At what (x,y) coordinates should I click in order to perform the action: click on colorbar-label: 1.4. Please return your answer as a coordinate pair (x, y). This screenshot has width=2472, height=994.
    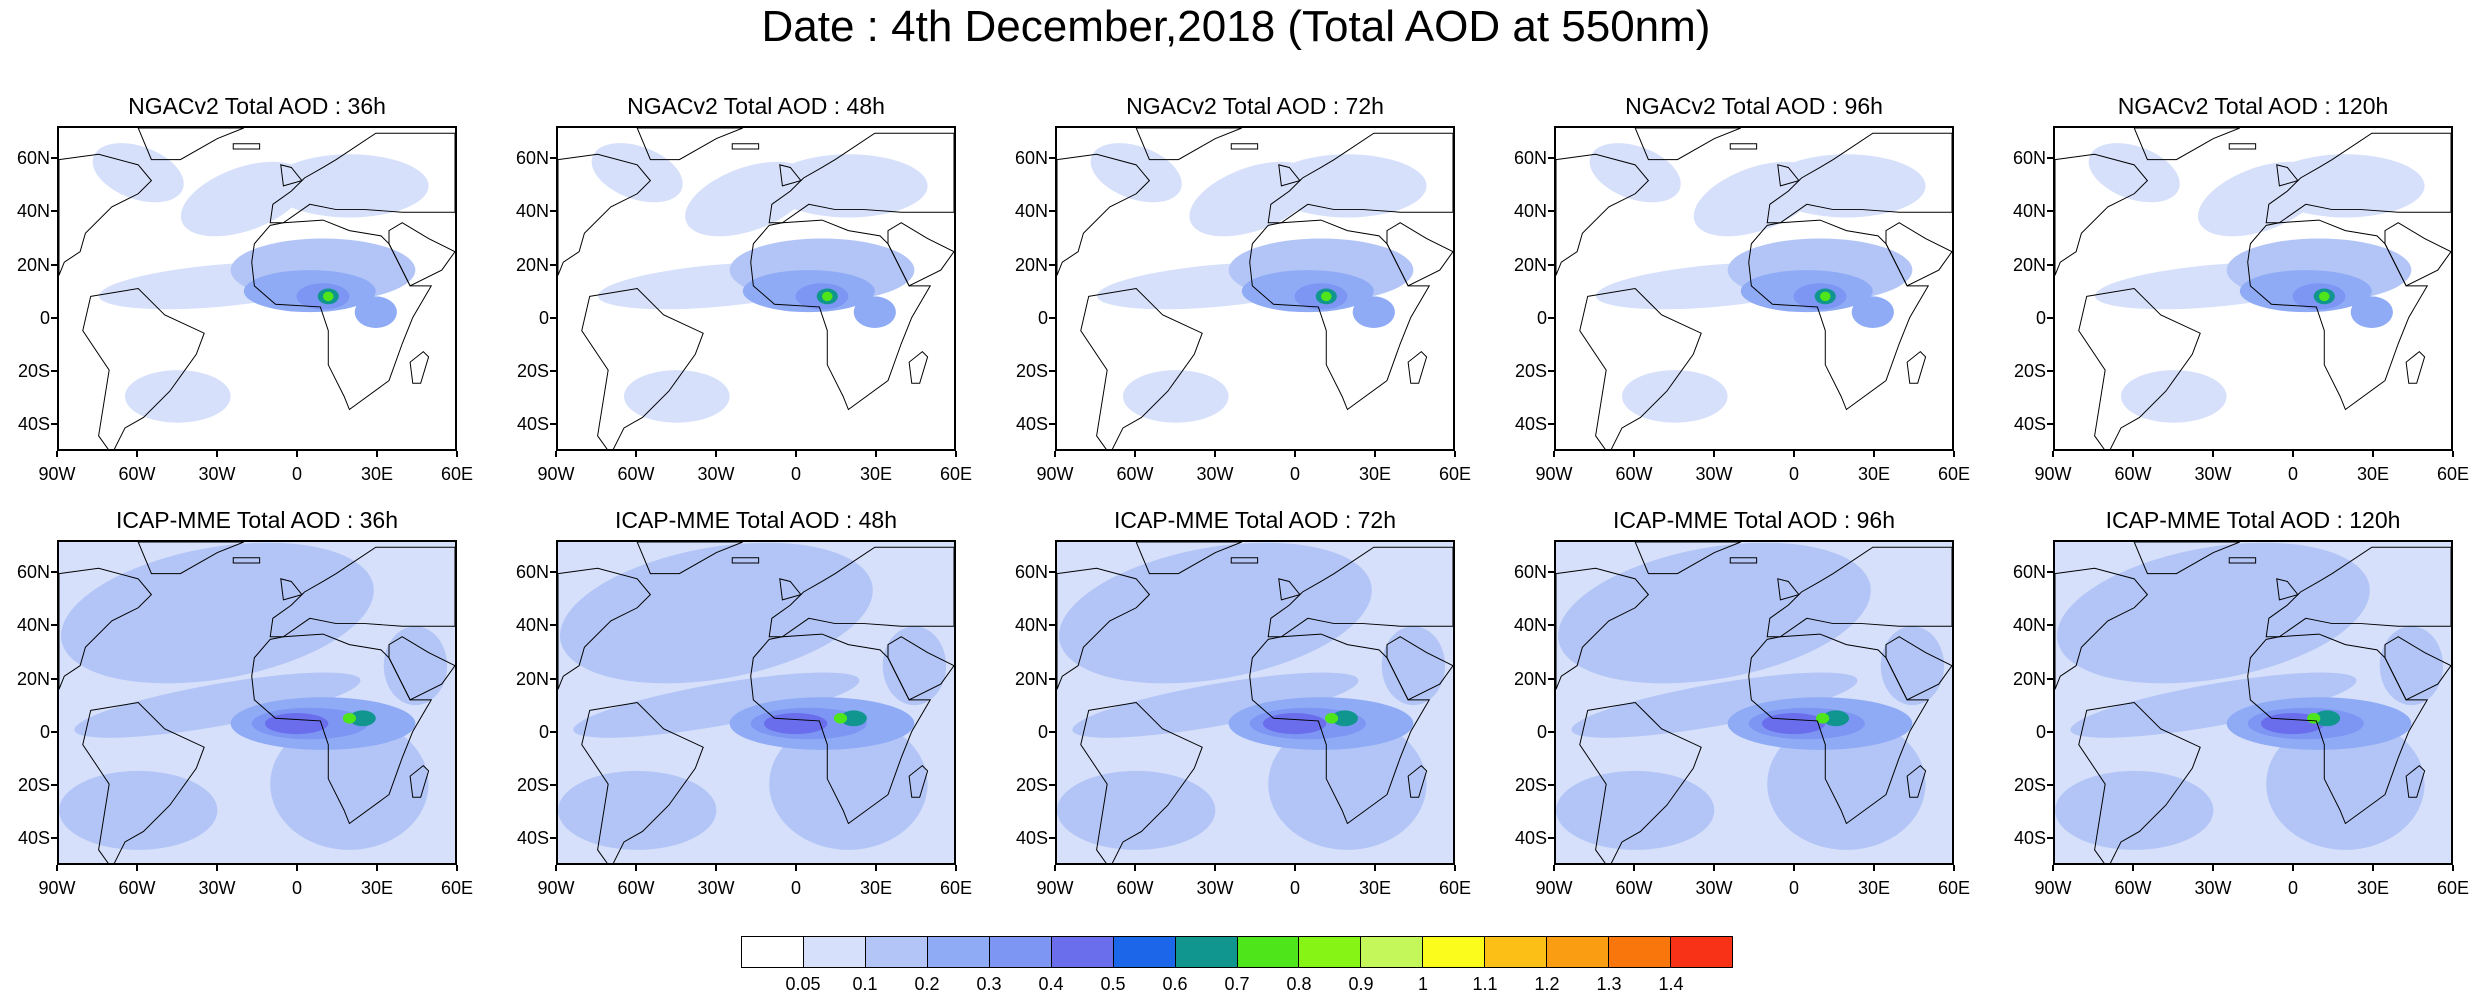
    Looking at the image, I should click on (1671, 984).